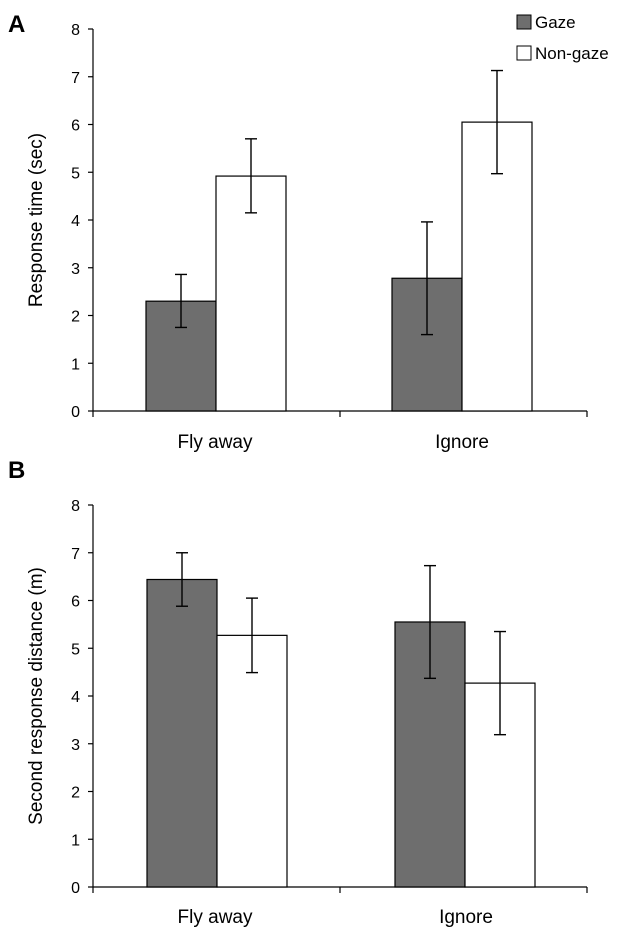 The width and height of the screenshot is (630, 931). What do you see at coordinates (562, 38) in the screenshot?
I see `legend: Gaze Non-gaze` at bounding box center [562, 38].